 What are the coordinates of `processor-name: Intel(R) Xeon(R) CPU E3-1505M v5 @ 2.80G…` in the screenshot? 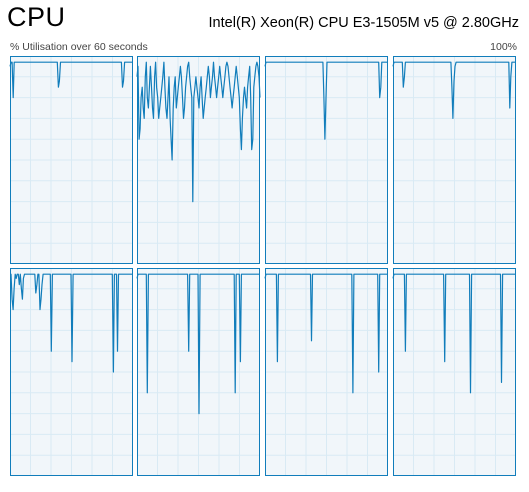 It's located at (363, 23).